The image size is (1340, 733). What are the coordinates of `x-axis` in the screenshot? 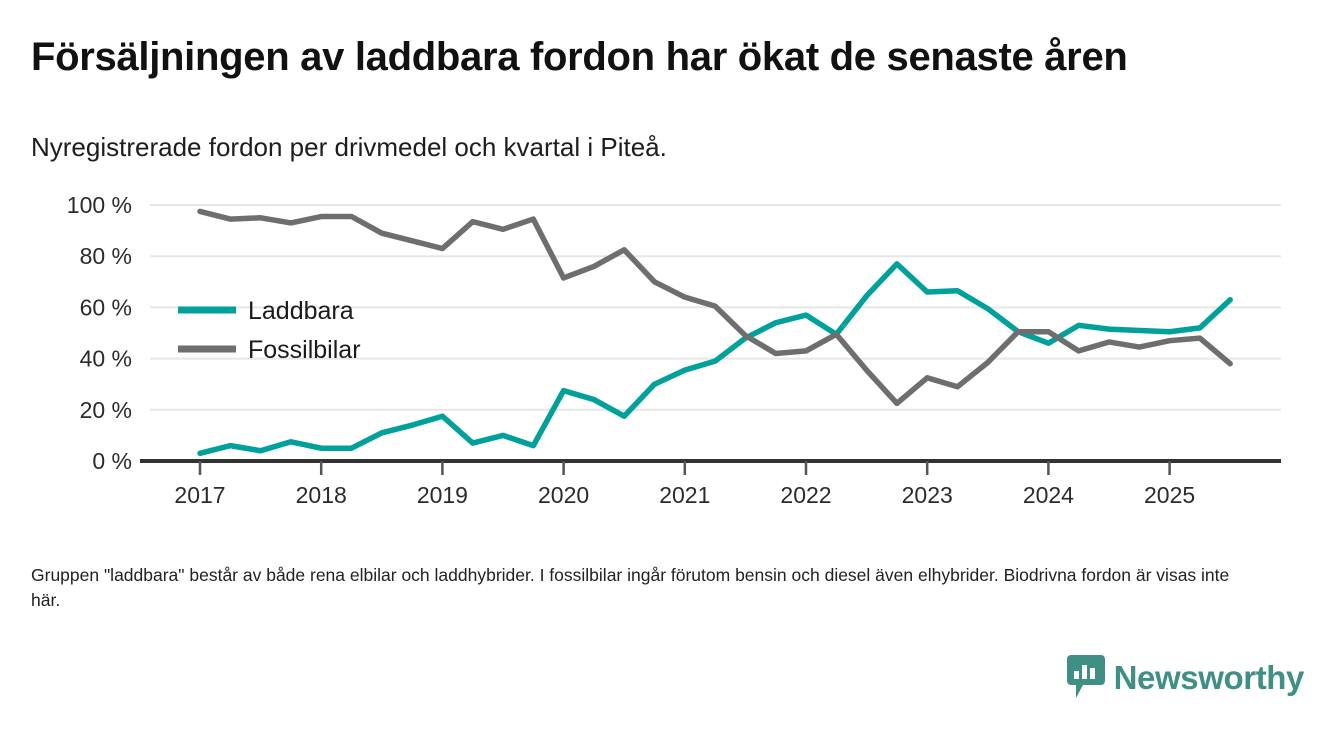 It's located at (710, 467).